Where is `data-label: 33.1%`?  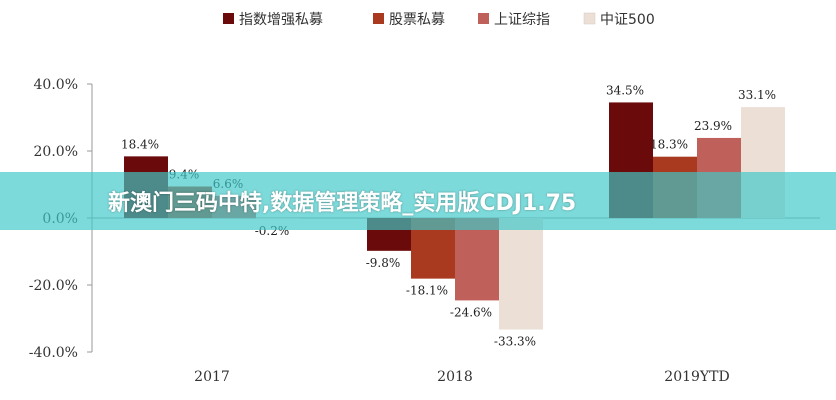 data-label: 33.1% is located at coordinates (757, 95).